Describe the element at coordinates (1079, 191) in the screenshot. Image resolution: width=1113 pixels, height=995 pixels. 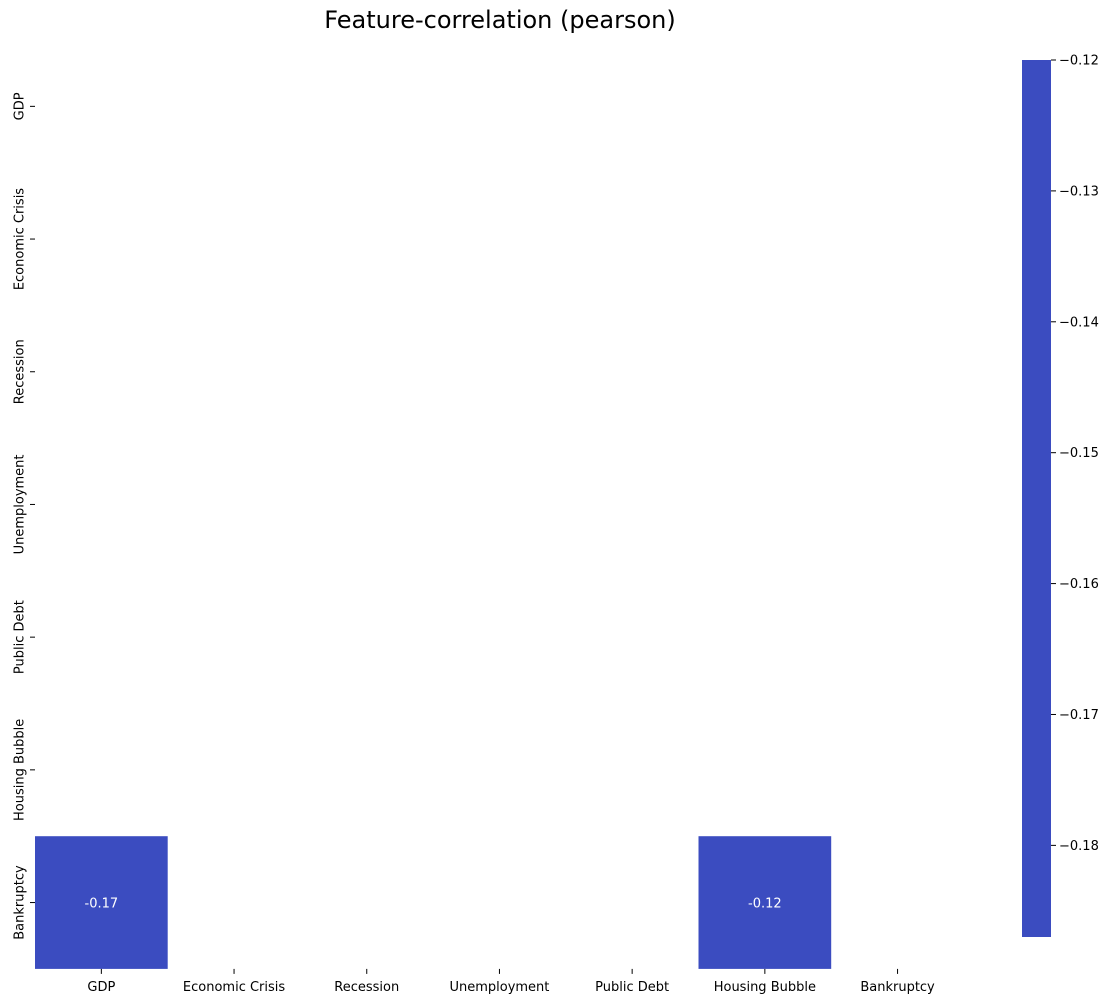
I see `colorbar-tick-label: −0.13` at that location.